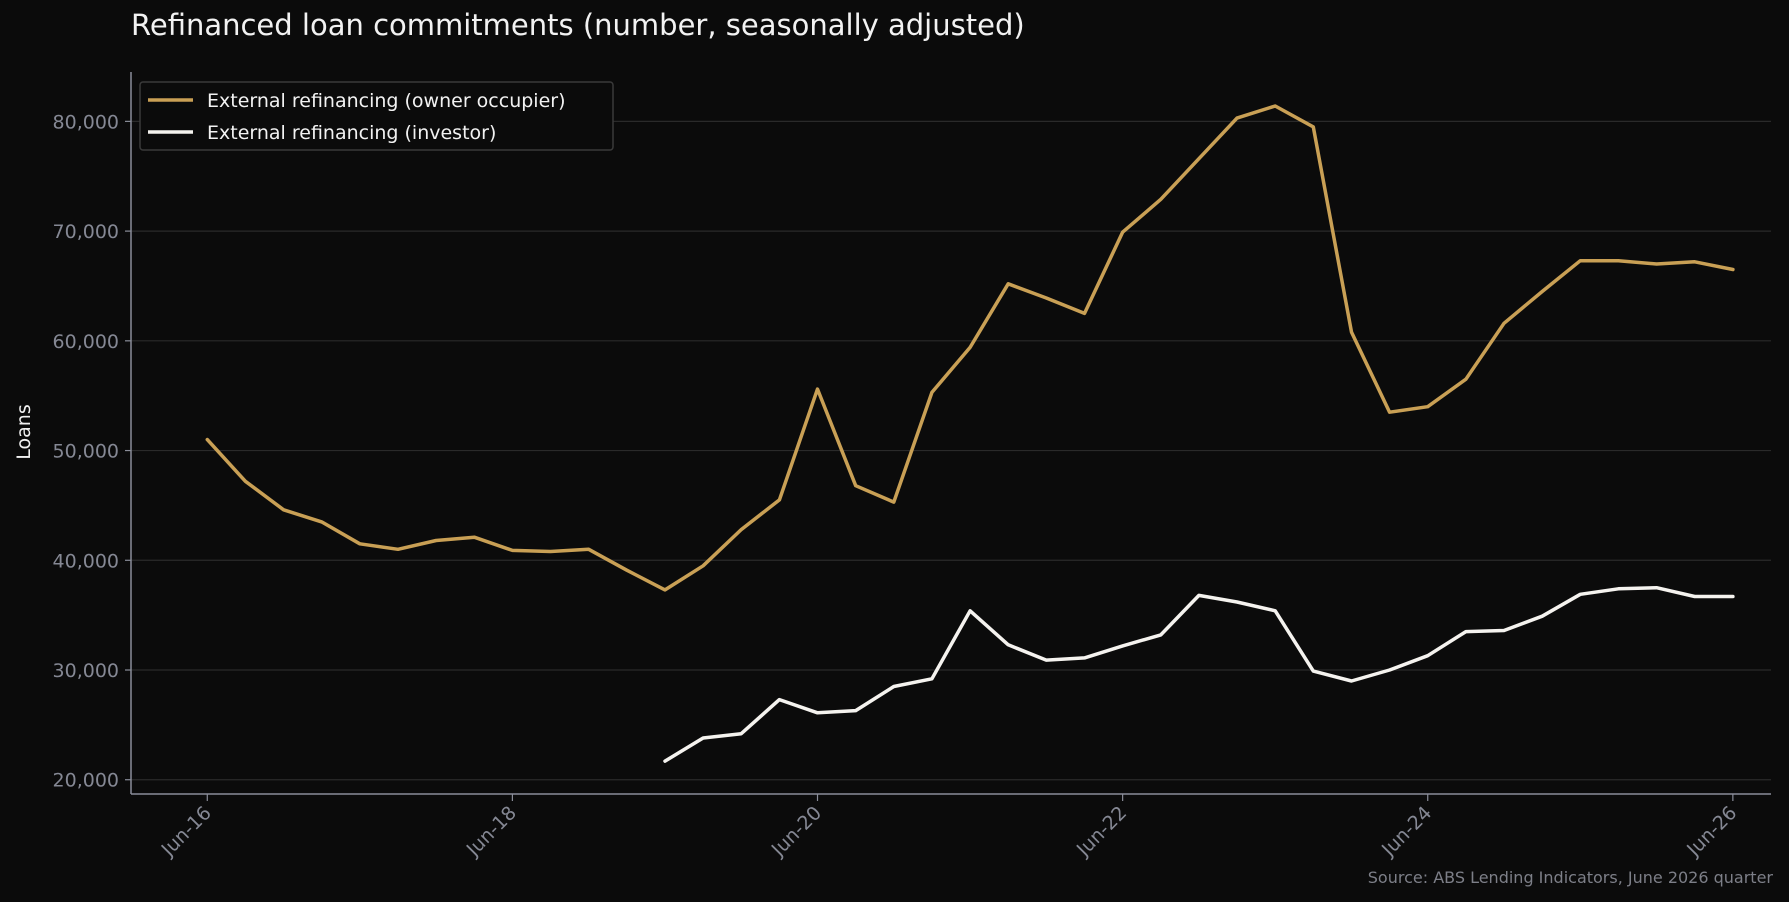 This screenshot has width=1789, height=902. I want to click on y-tick-label: 60,000, so click(86, 342).